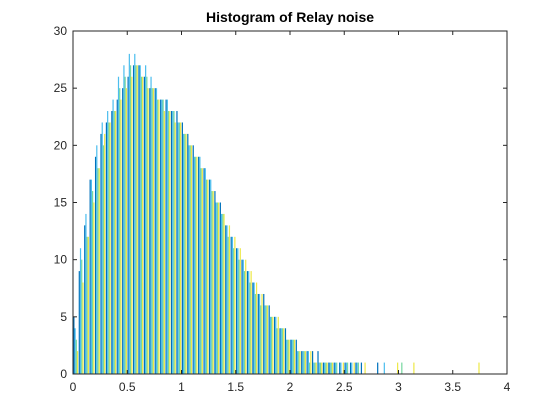 This screenshot has height=420, width=560. I want to click on x-tick-label: 3.5, so click(452, 387).